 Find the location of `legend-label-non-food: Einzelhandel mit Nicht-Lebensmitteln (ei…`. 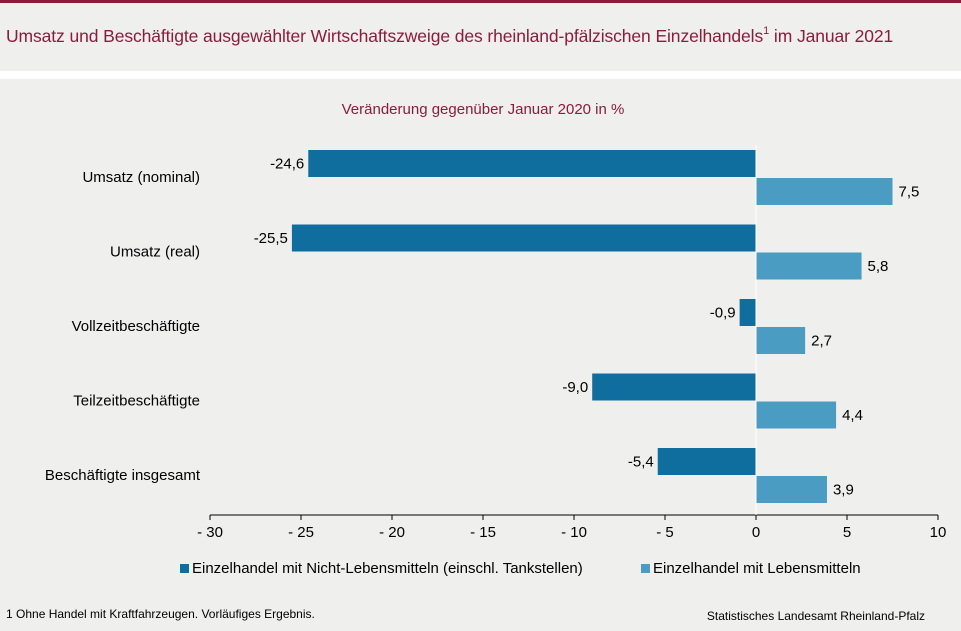

legend-label-non-food: Einzelhandel mit Nicht-Lebensmitteln (ei… is located at coordinates (387, 568).